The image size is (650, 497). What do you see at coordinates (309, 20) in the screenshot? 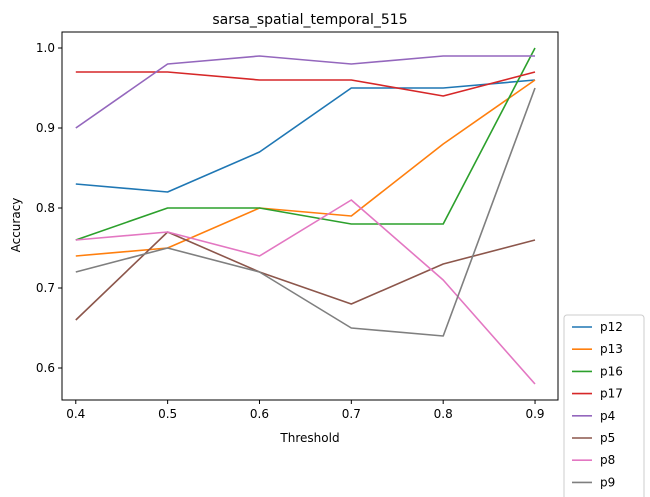
I see `chart-title: sarsa_spatial_temporal_515` at bounding box center [309, 20].